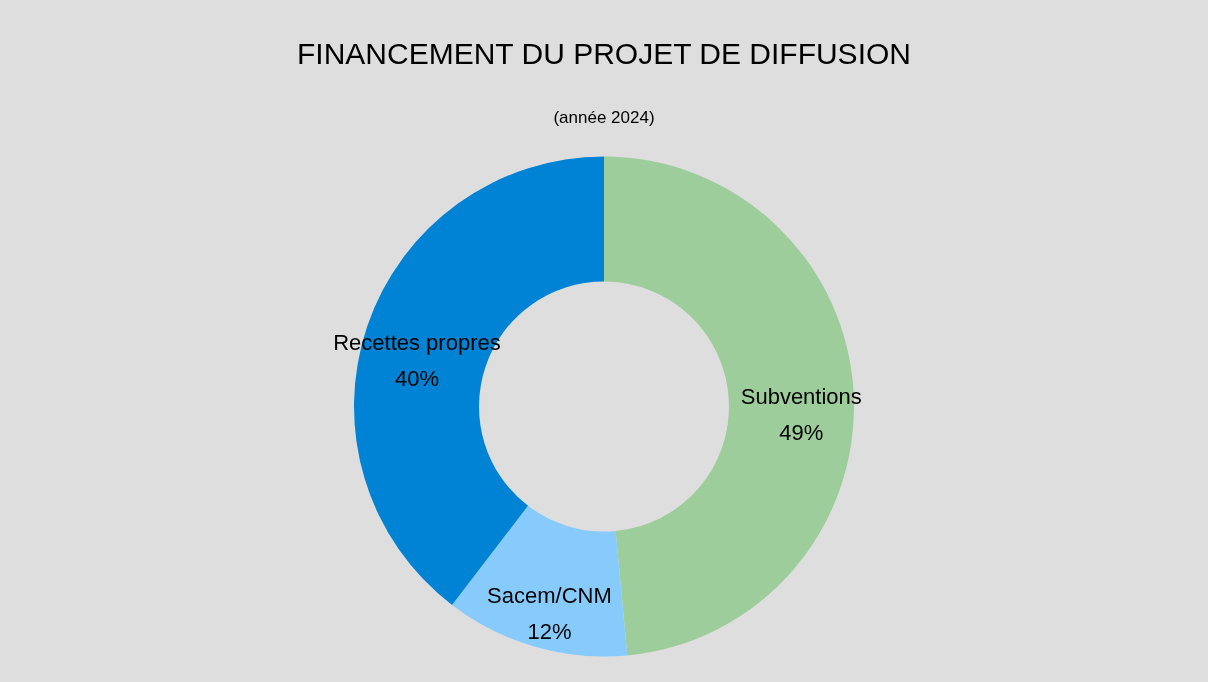 The width and height of the screenshot is (1208, 682). What do you see at coordinates (540, 581) in the screenshot?
I see `donut-slice` at bounding box center [540, 581].